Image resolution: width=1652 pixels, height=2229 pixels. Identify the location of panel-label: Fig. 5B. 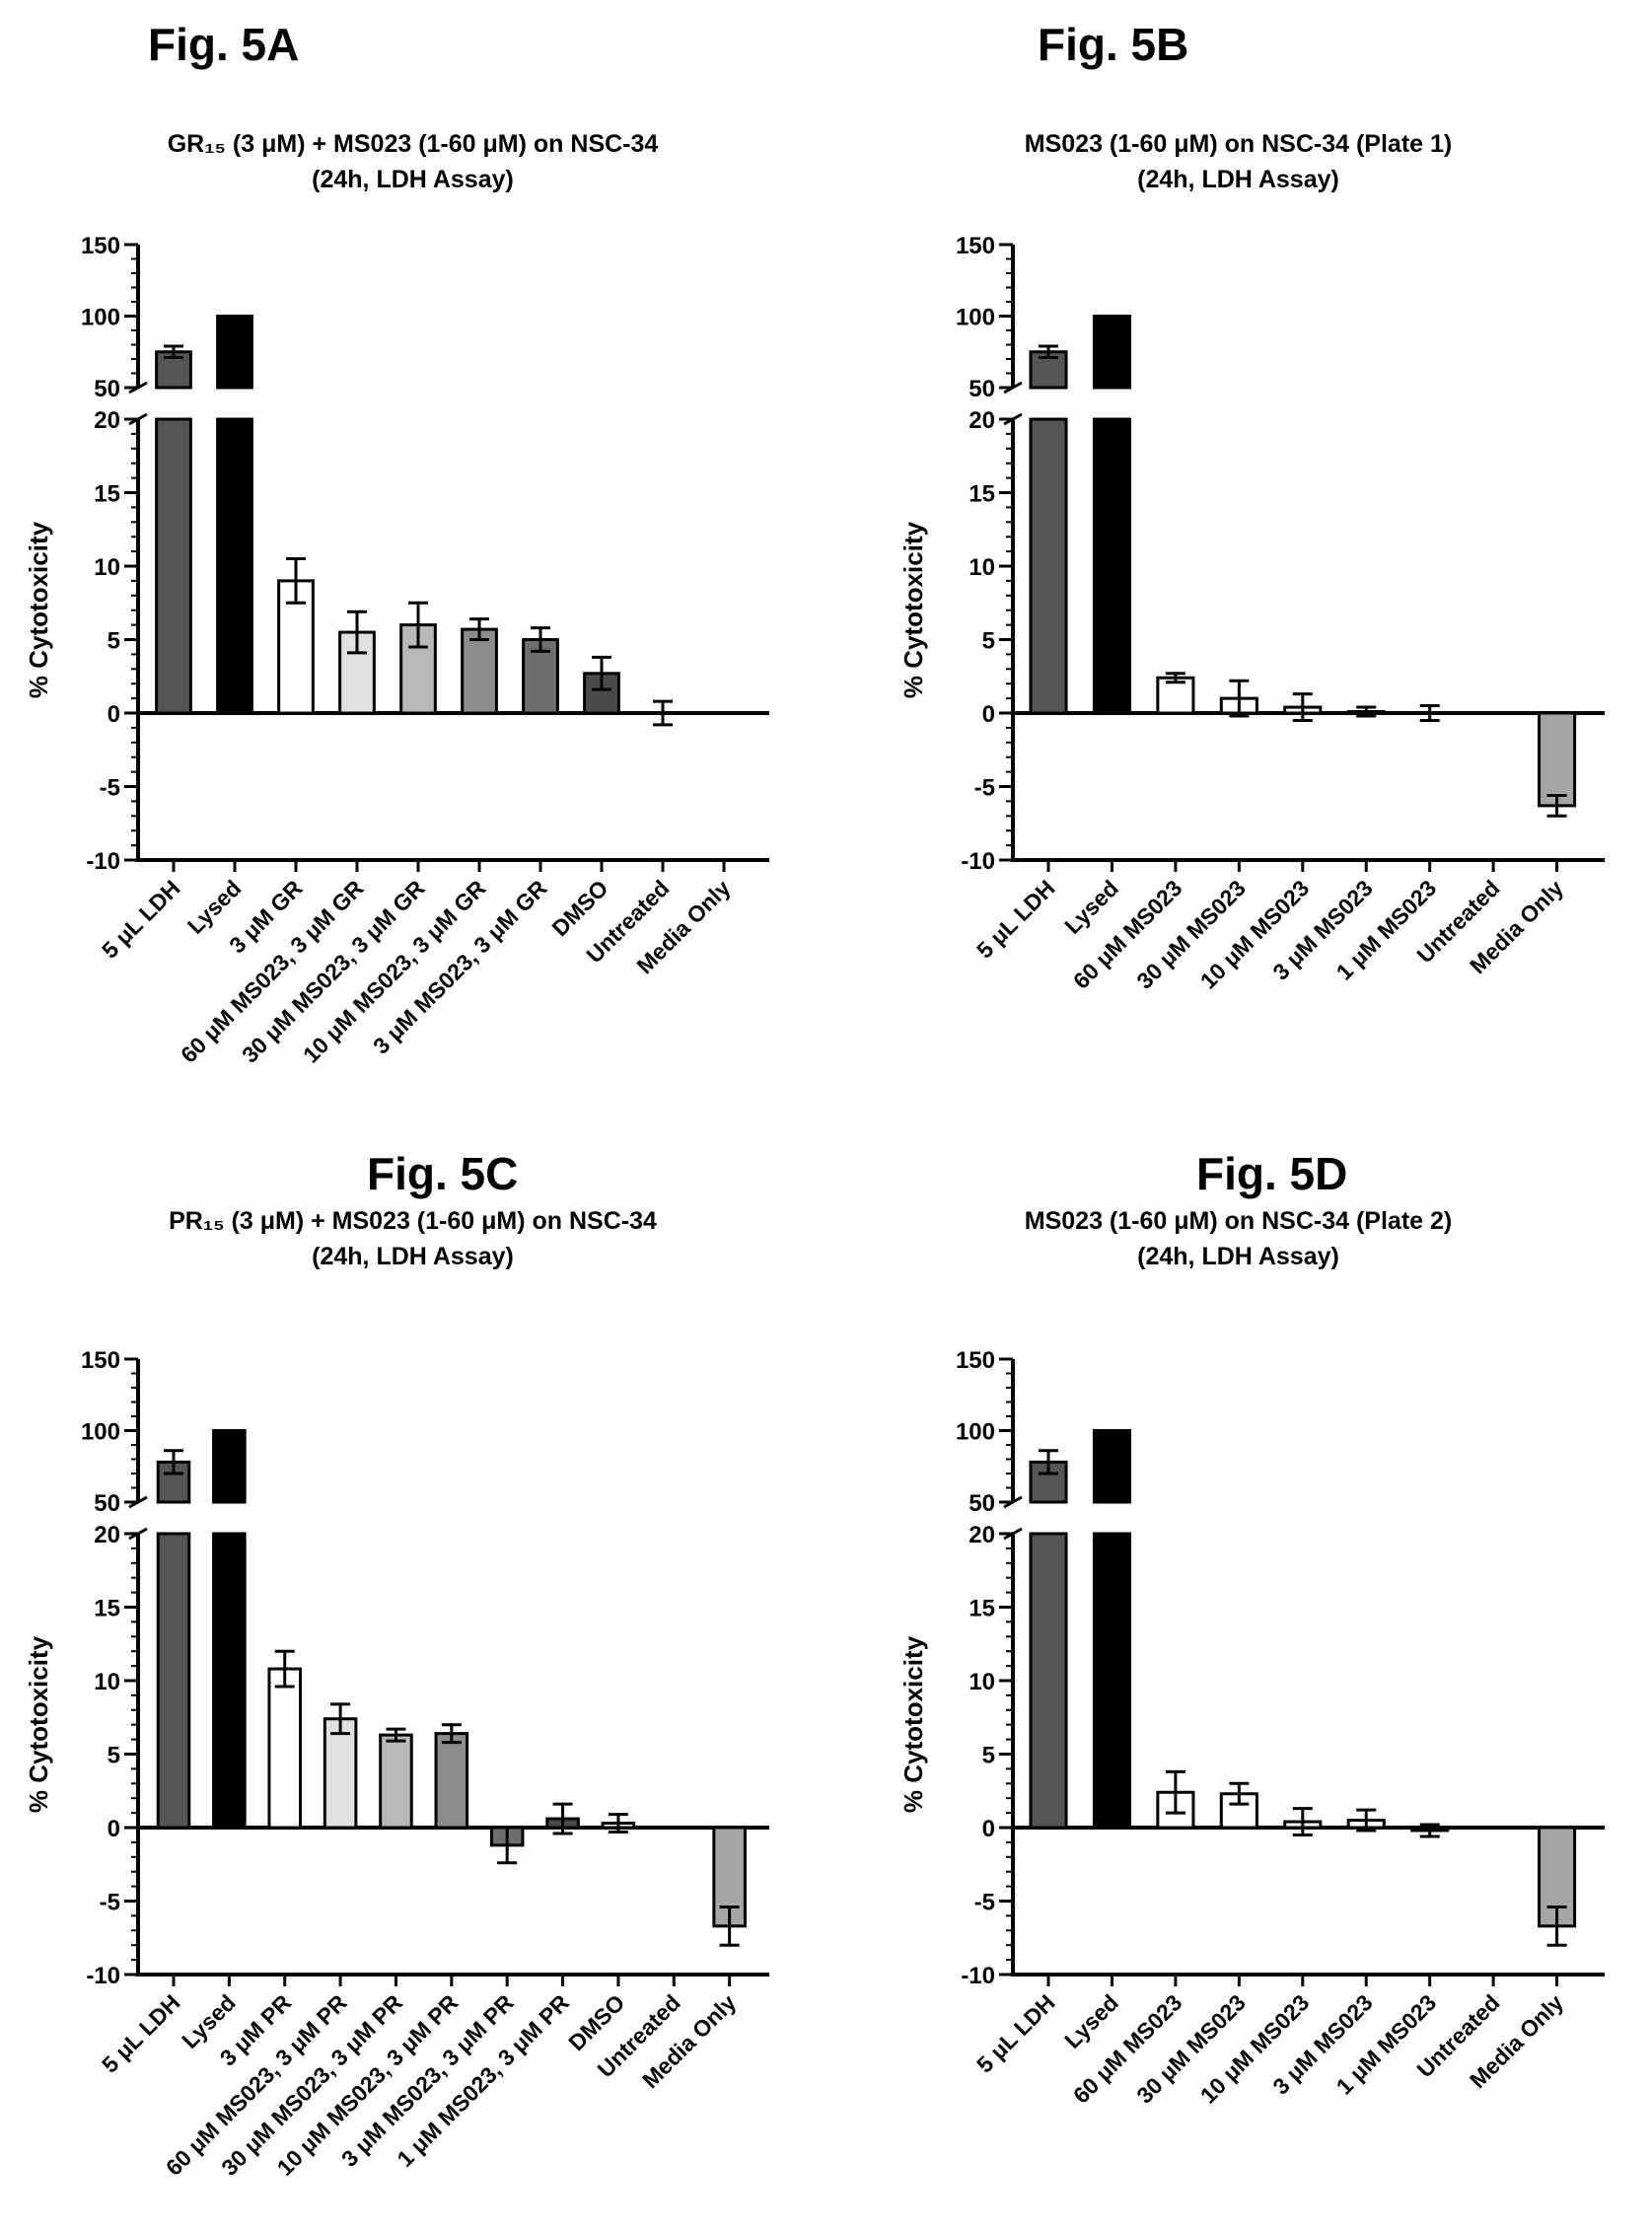
(1113, 44).